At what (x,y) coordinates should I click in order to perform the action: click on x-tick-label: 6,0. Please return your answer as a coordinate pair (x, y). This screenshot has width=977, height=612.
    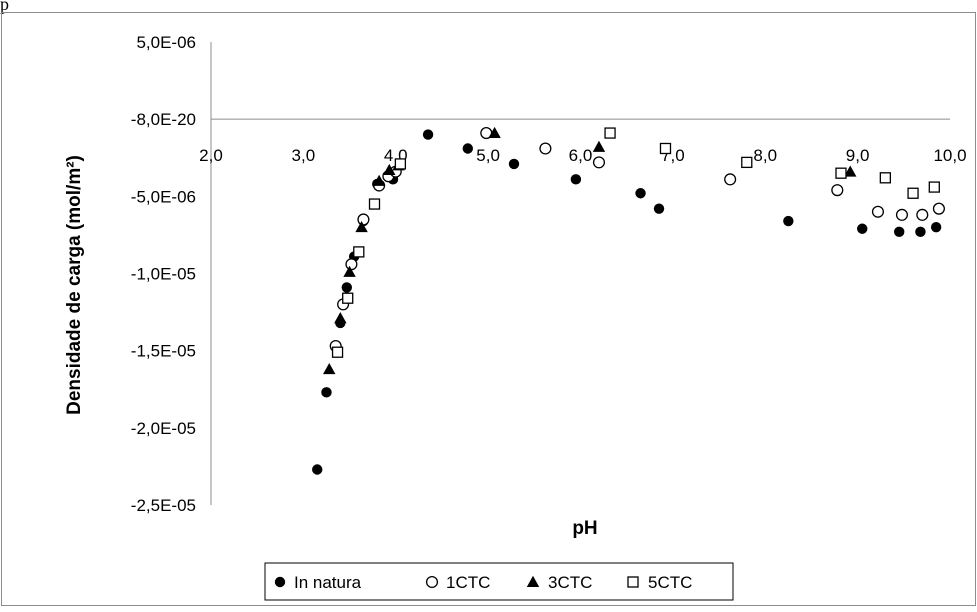
    Looking at the image, I should click on (581, 155).